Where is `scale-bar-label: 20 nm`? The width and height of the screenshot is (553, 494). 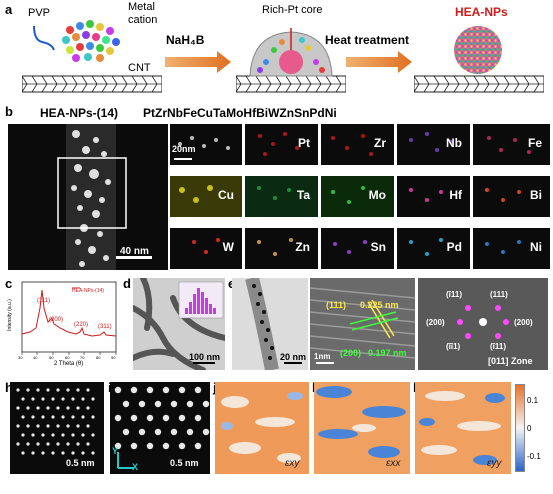
scale-bar-label: 20 nm is located at coordinates (293, 357).